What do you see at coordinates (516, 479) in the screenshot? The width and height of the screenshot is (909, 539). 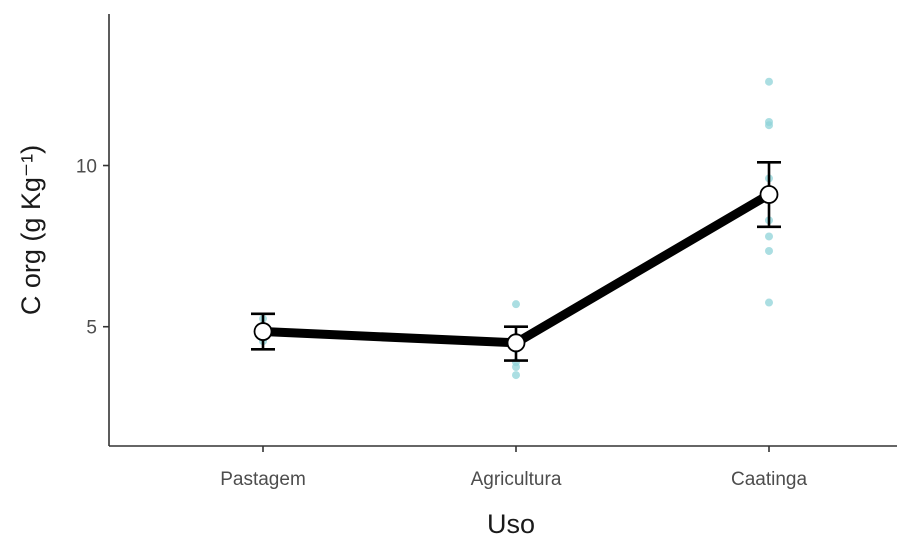 I see `x-tick-label-1: Agricultura` at bounding box center [516, 479].